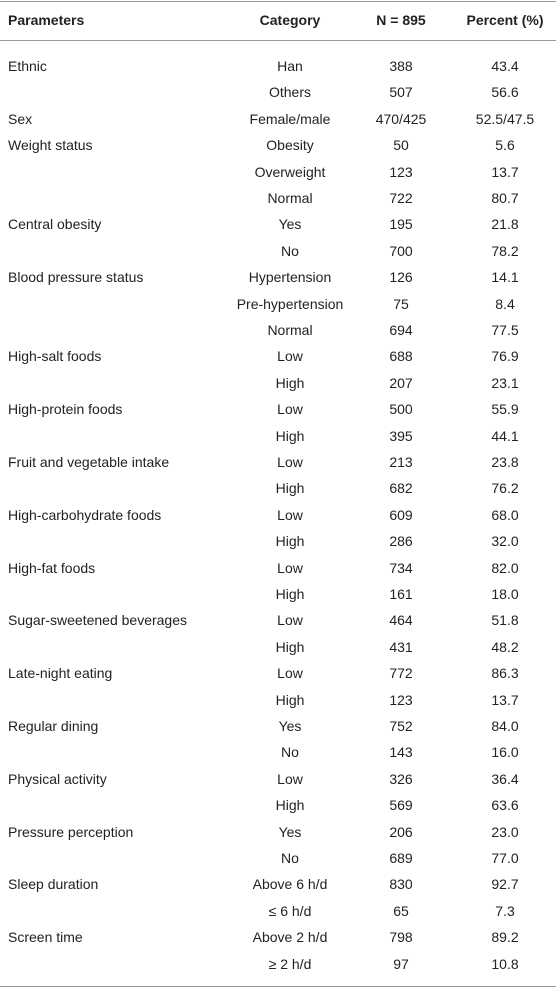 The image size is (556, 989). Describe the element at coordinates (278, 986) in the screenshot. I see `bottom-rule` at that location.